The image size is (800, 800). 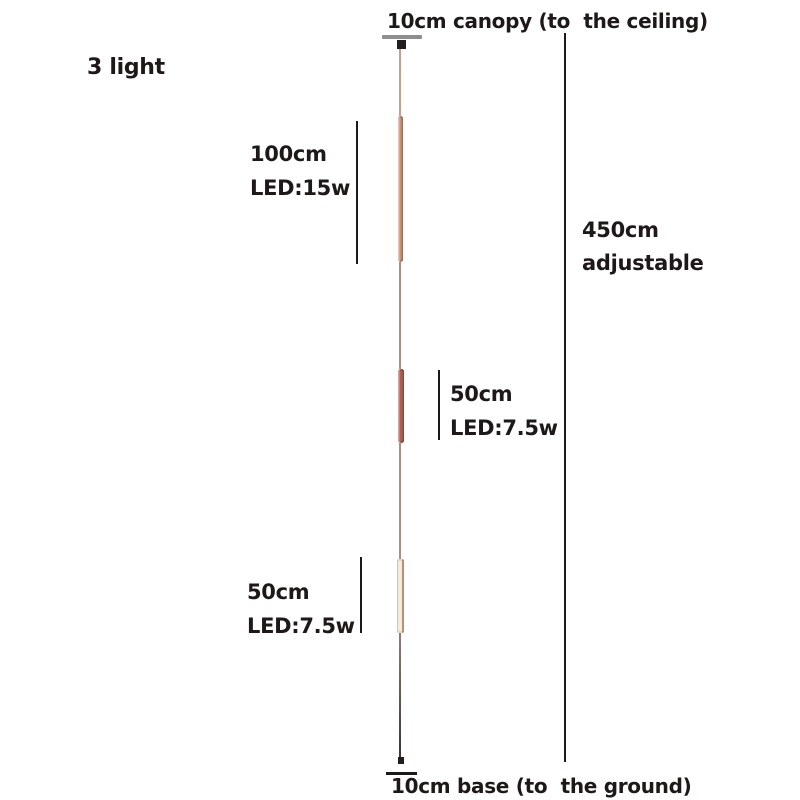 I want to click on annotation-segment-bottom-power: LED:7.5w, so click(x=301, y=626).